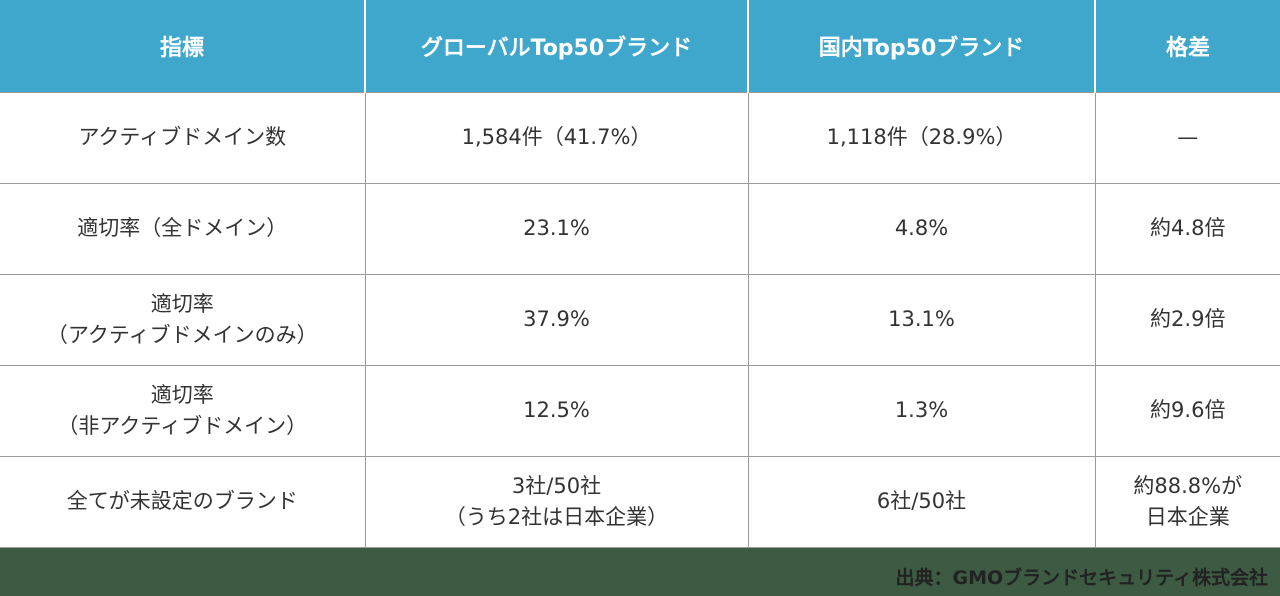  Describe the element at coordinates (556, 501) in the screenshot. I see `cell-global: 3社/50社 （うち2社は日本企業）` at that location.